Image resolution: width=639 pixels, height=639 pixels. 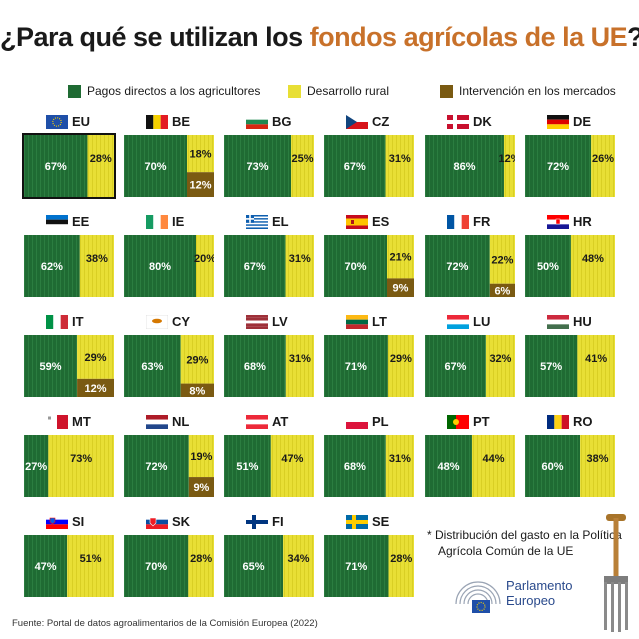 I want to click on country-chart-es: ES 70% 21% 9%, so click(x=369, y=256).